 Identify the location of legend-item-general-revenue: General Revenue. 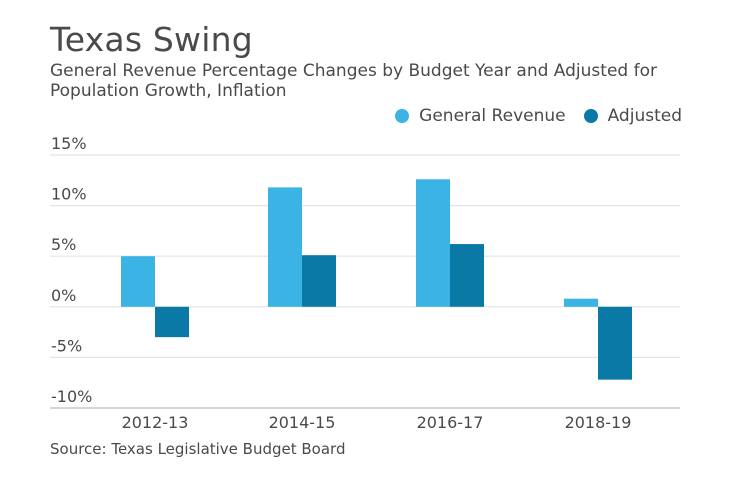
(480, 116).